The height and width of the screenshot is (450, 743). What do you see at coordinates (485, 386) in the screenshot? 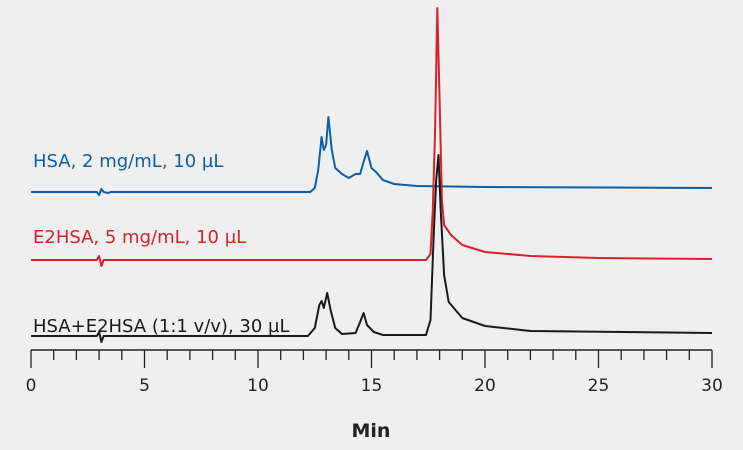
I see `x-tick-label: 20` at bounding box center [485, 386].